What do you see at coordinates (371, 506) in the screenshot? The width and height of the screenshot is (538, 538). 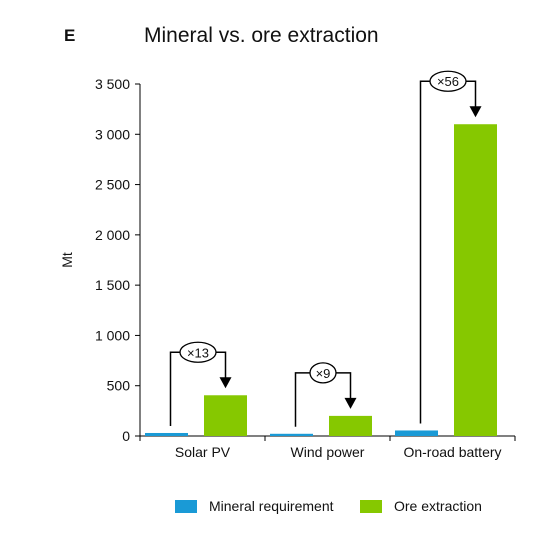 I see `legend-swatch-ore` at bounding box center [371, 506].